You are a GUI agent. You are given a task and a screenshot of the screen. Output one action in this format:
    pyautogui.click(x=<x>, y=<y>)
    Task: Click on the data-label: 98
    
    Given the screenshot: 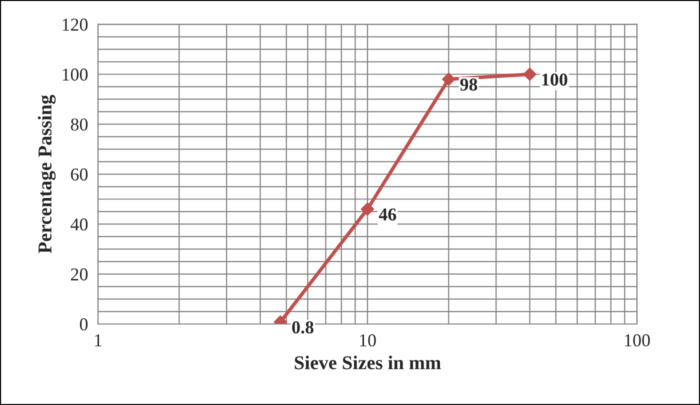 What is the action you would take?
    pyautogui.click(x=469, y=84)
    